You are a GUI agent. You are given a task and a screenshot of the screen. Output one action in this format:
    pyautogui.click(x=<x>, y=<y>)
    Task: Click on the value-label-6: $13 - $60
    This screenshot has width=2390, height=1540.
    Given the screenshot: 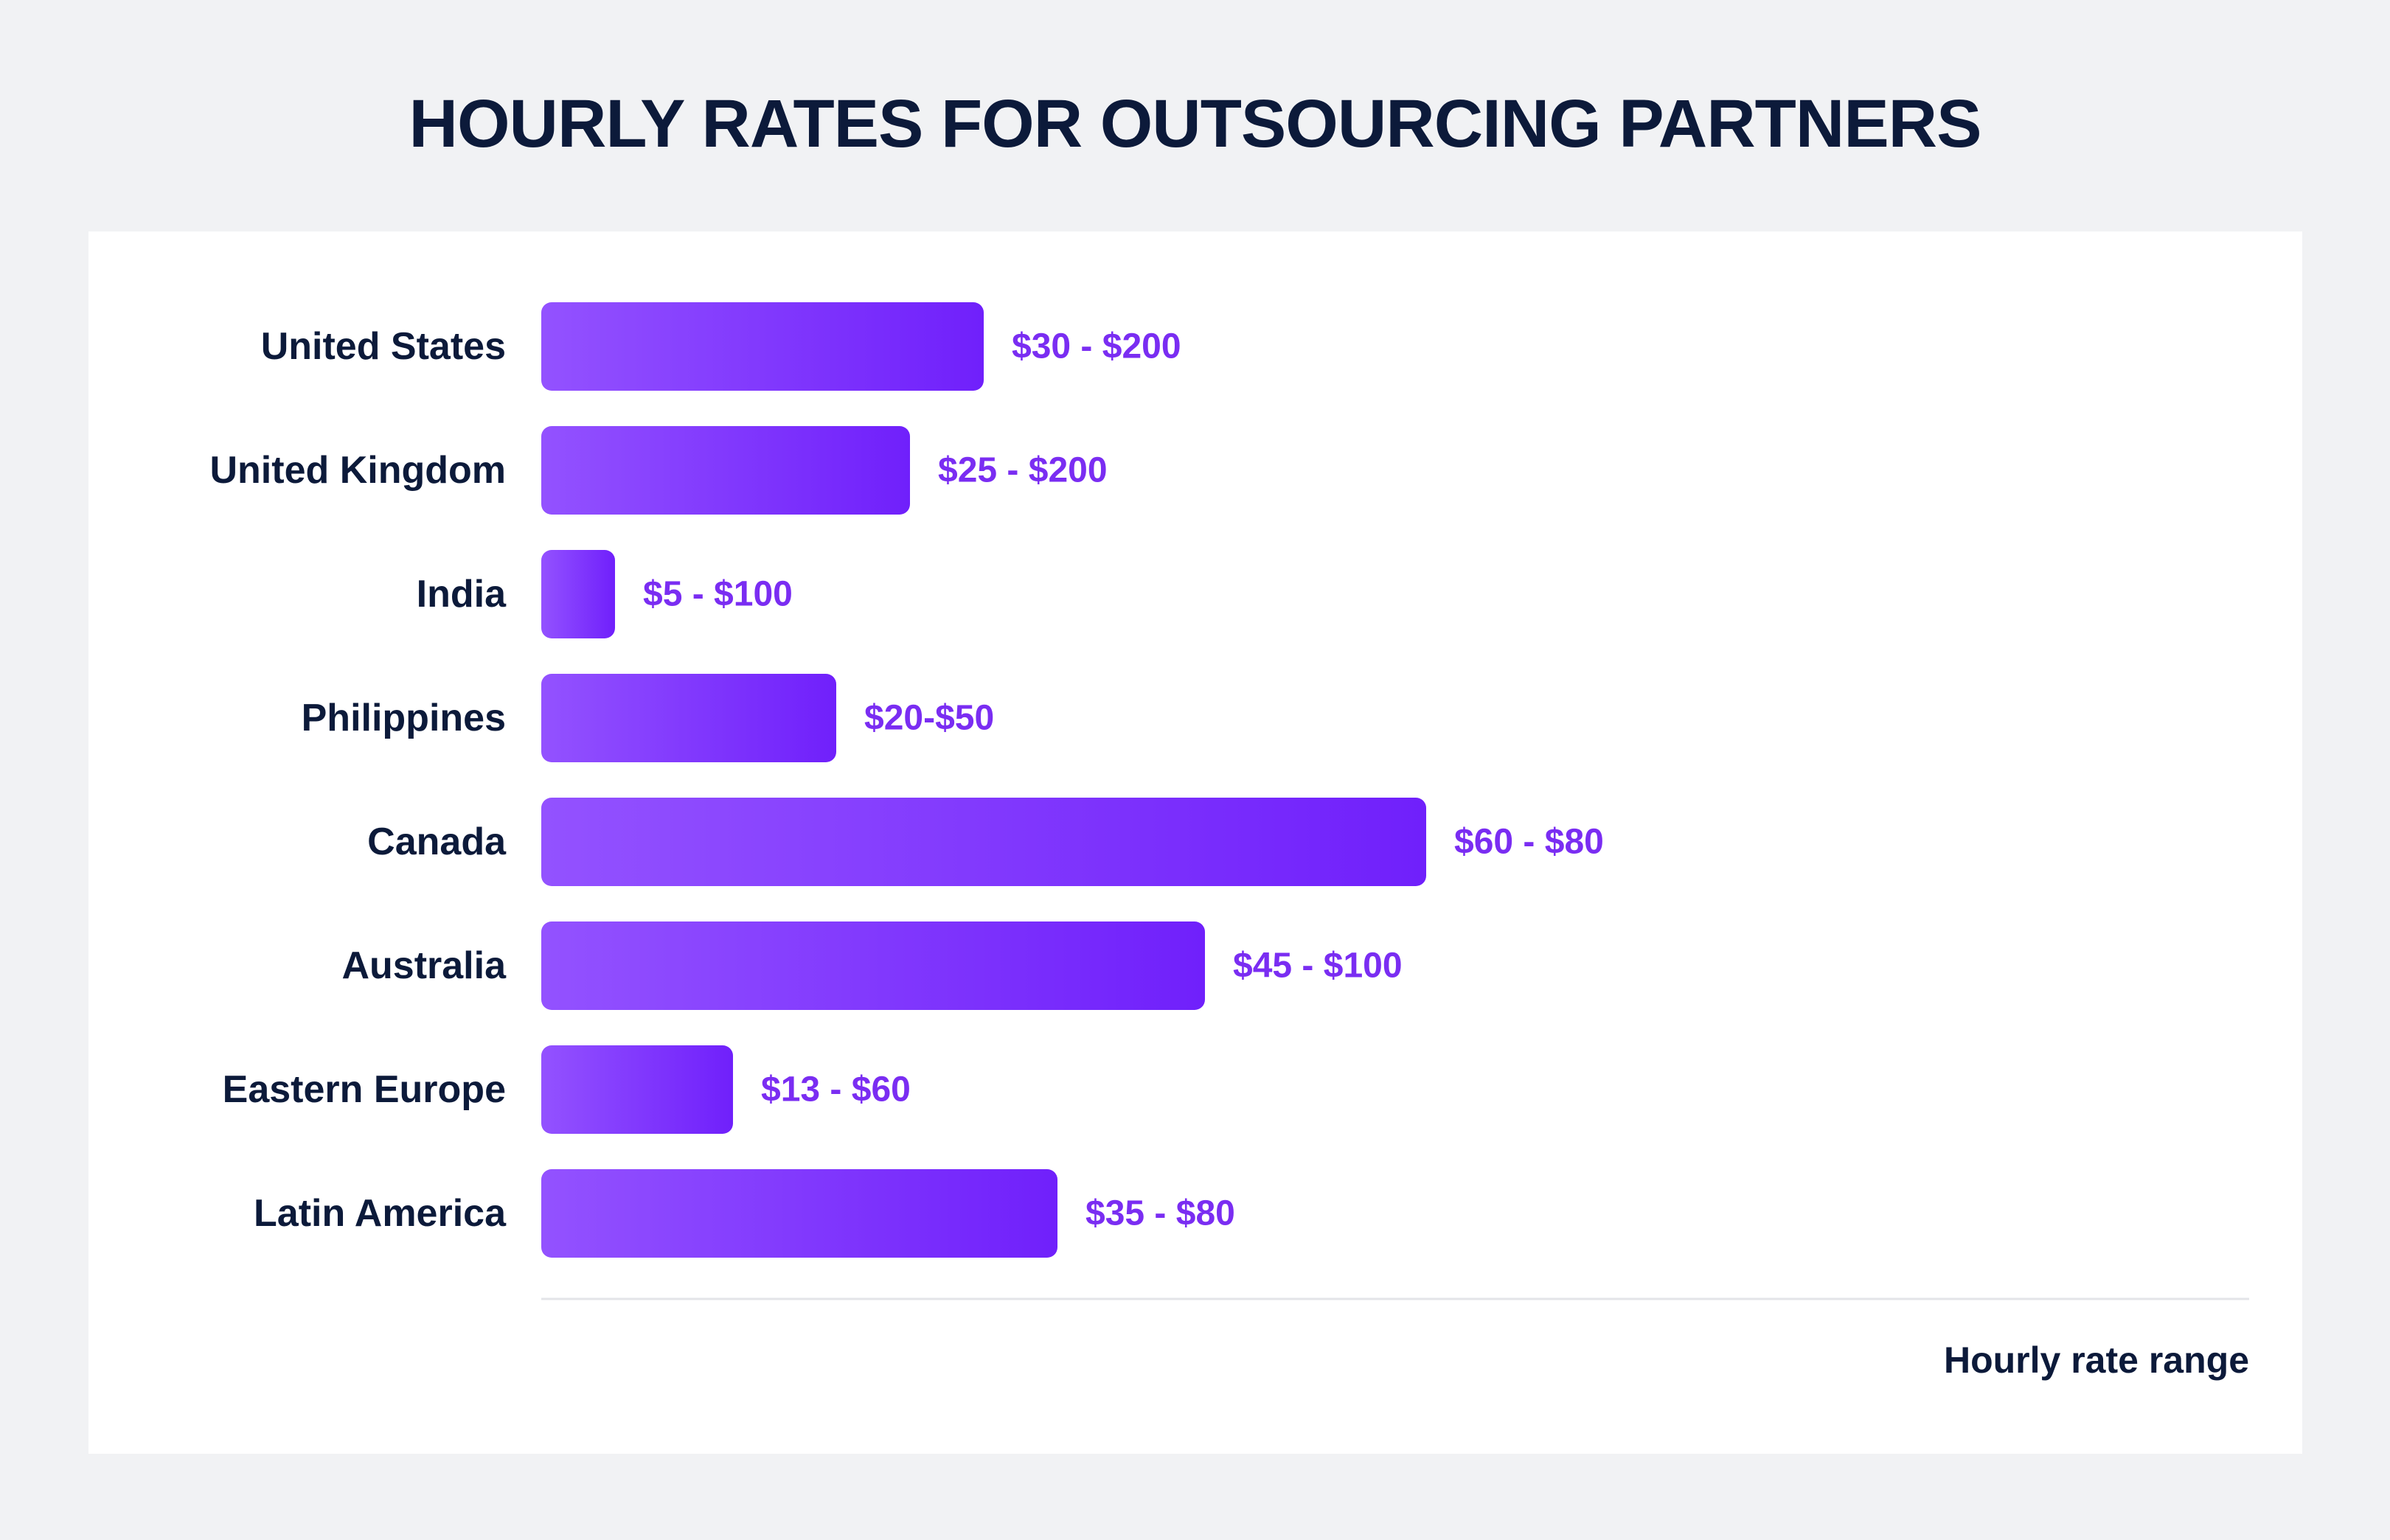 What is the action you would take?
    pyautogui.click(x=836, y=1089)
    